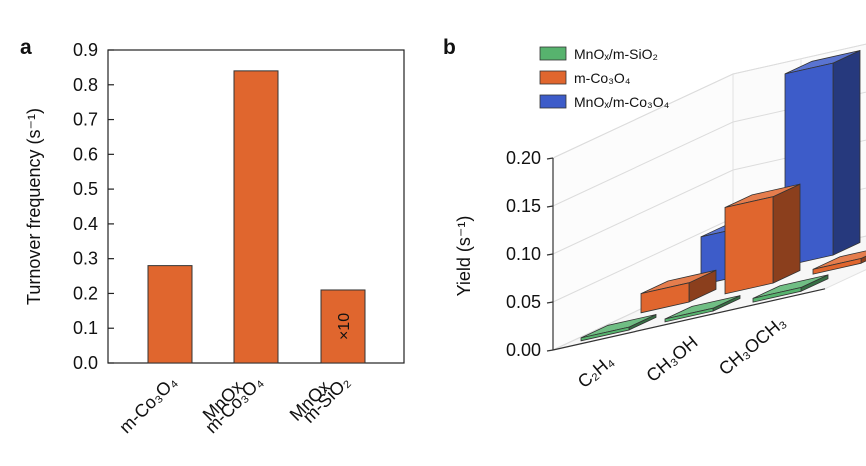 The image size is (866, 466). I want to click on y-tick-label: 0.4, so click(85, 224).